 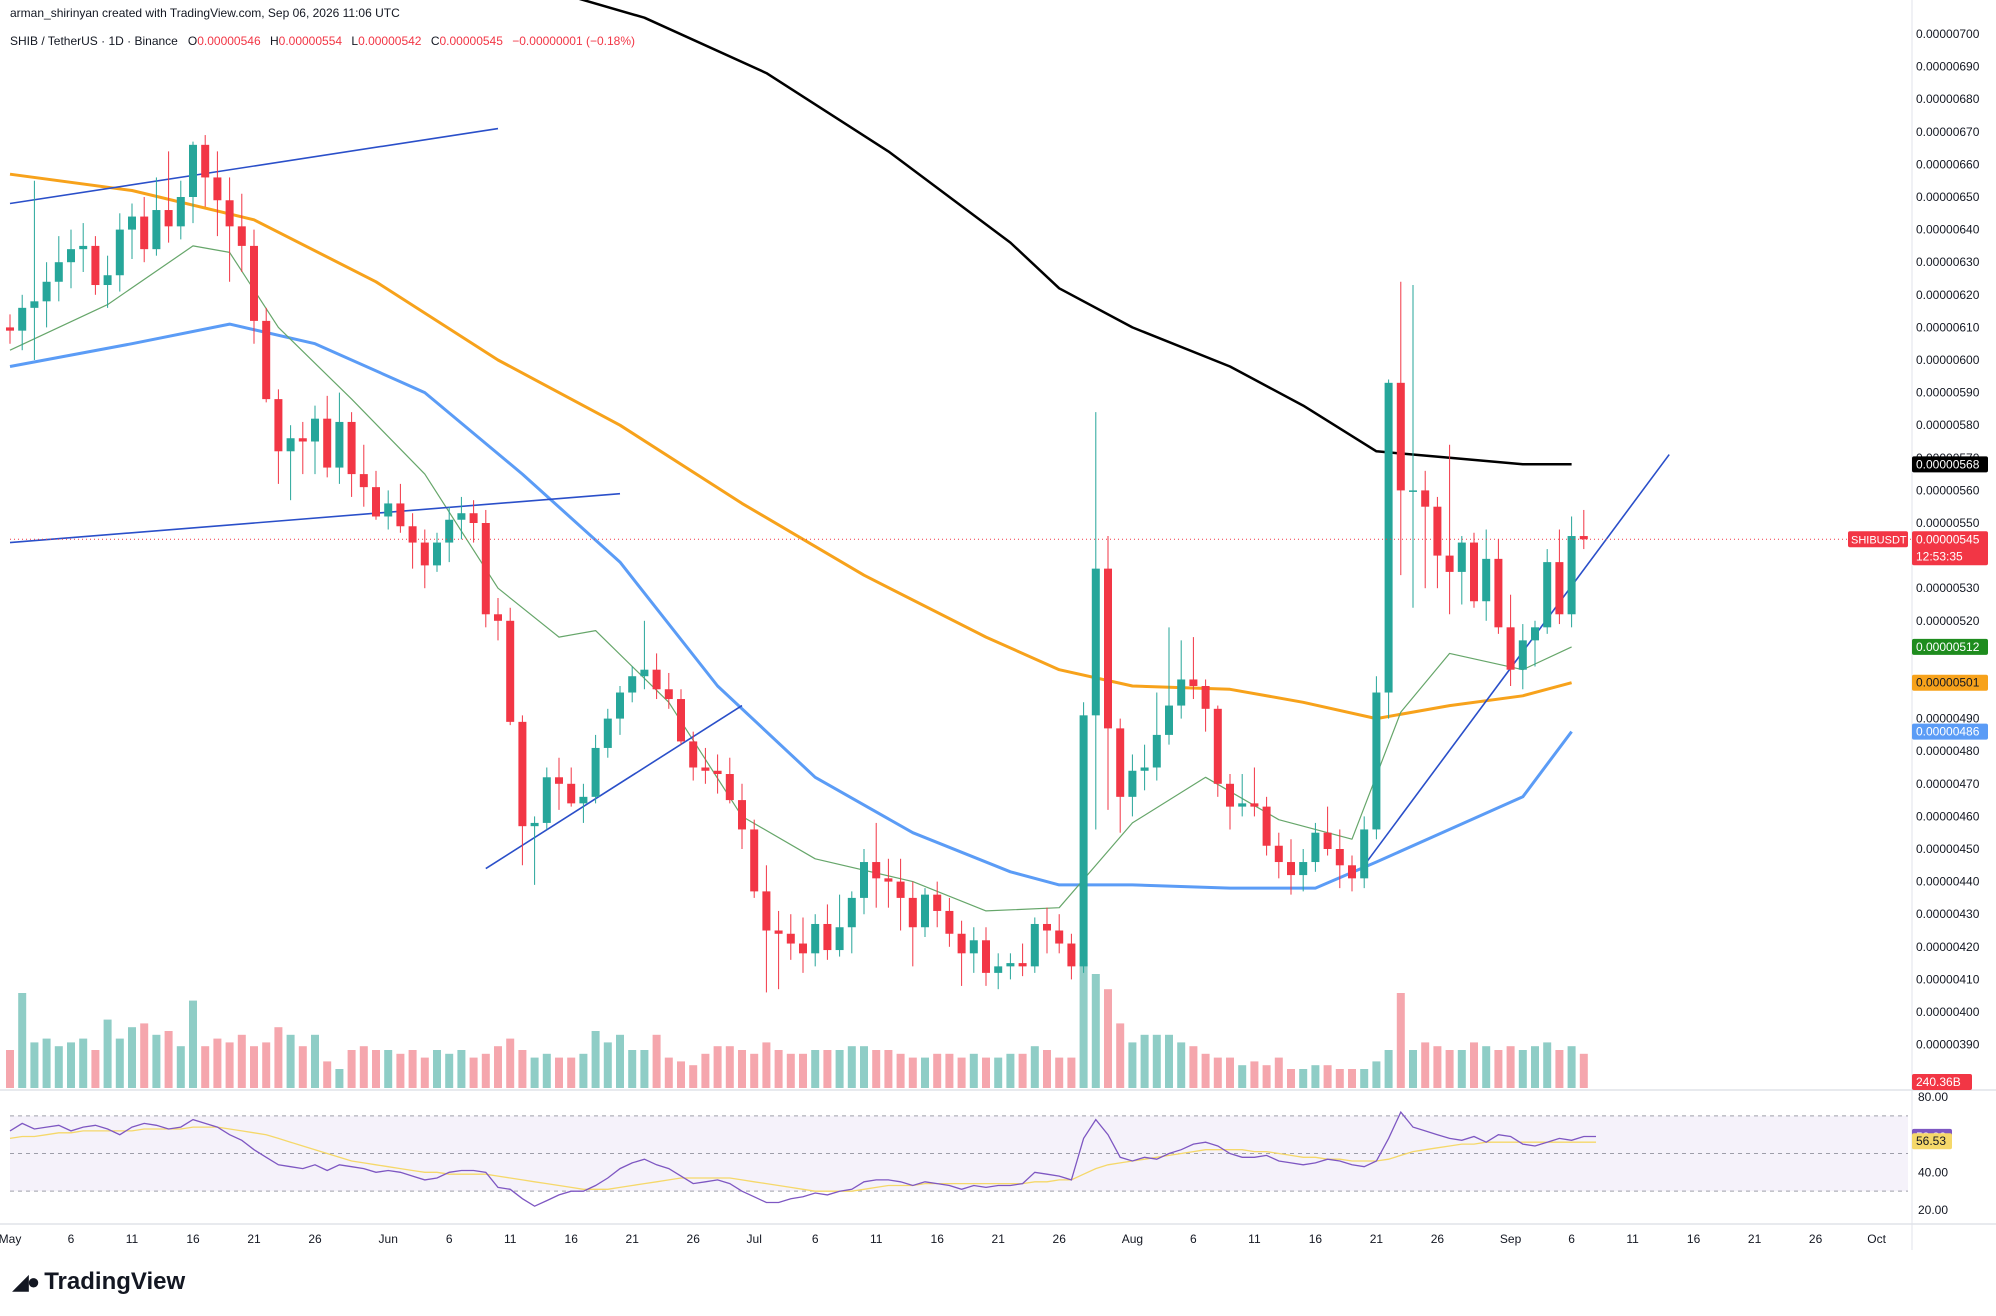 I want to click on price-axis-tick: 0.00000640, so click(x=1948, y=230).